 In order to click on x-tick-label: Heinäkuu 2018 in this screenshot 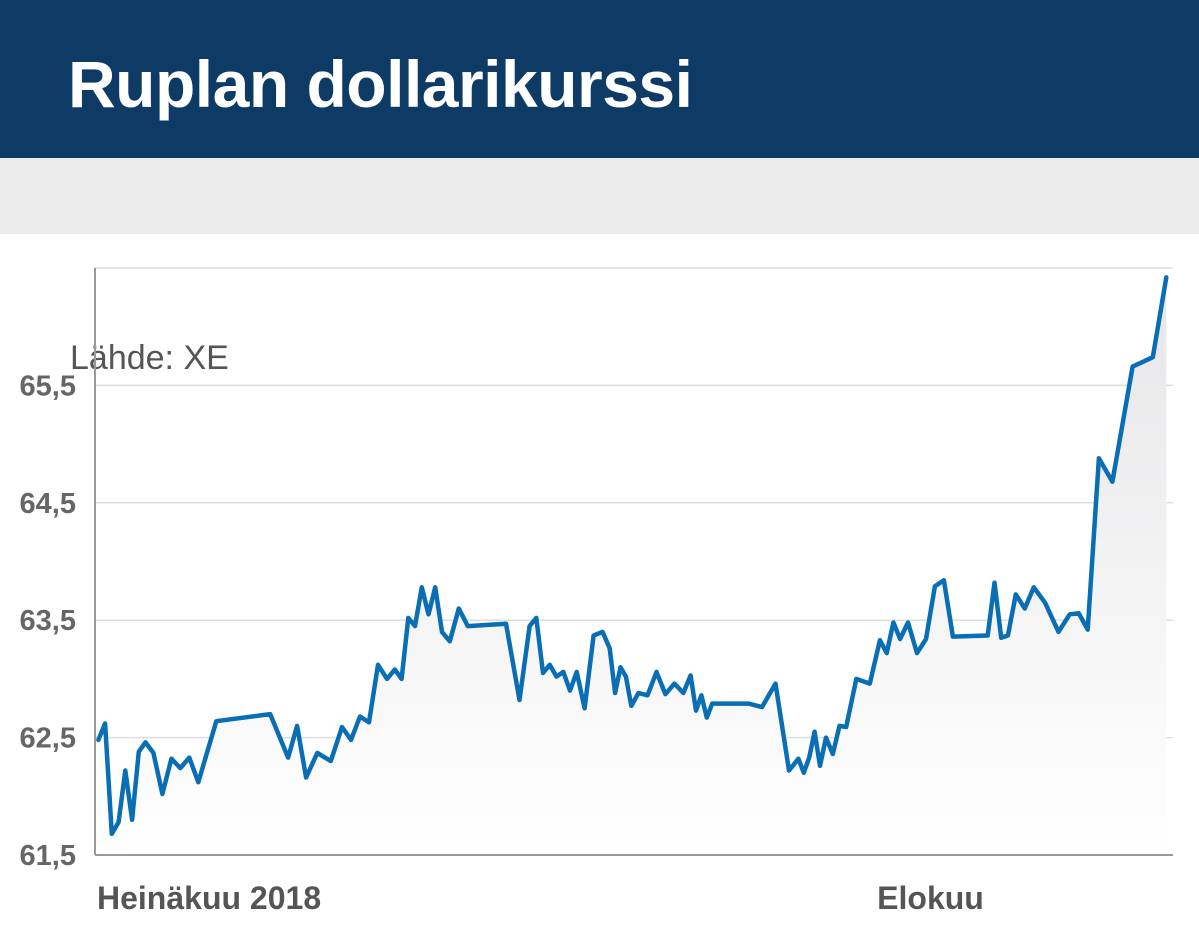, I will do `click(209, 898)`.